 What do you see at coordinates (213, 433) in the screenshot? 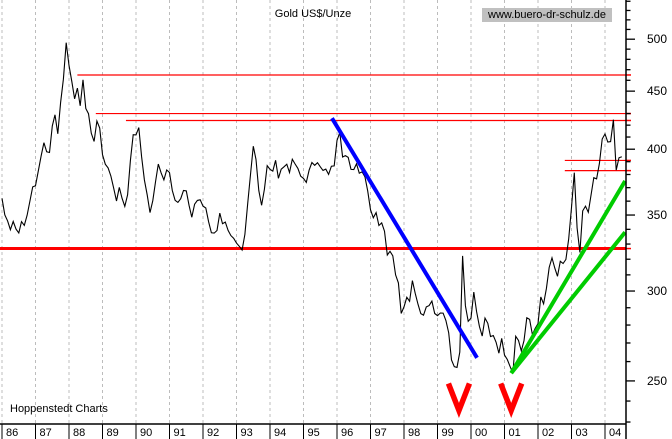
I see `x-tick-label: 92` at bounding box center [213, 433].